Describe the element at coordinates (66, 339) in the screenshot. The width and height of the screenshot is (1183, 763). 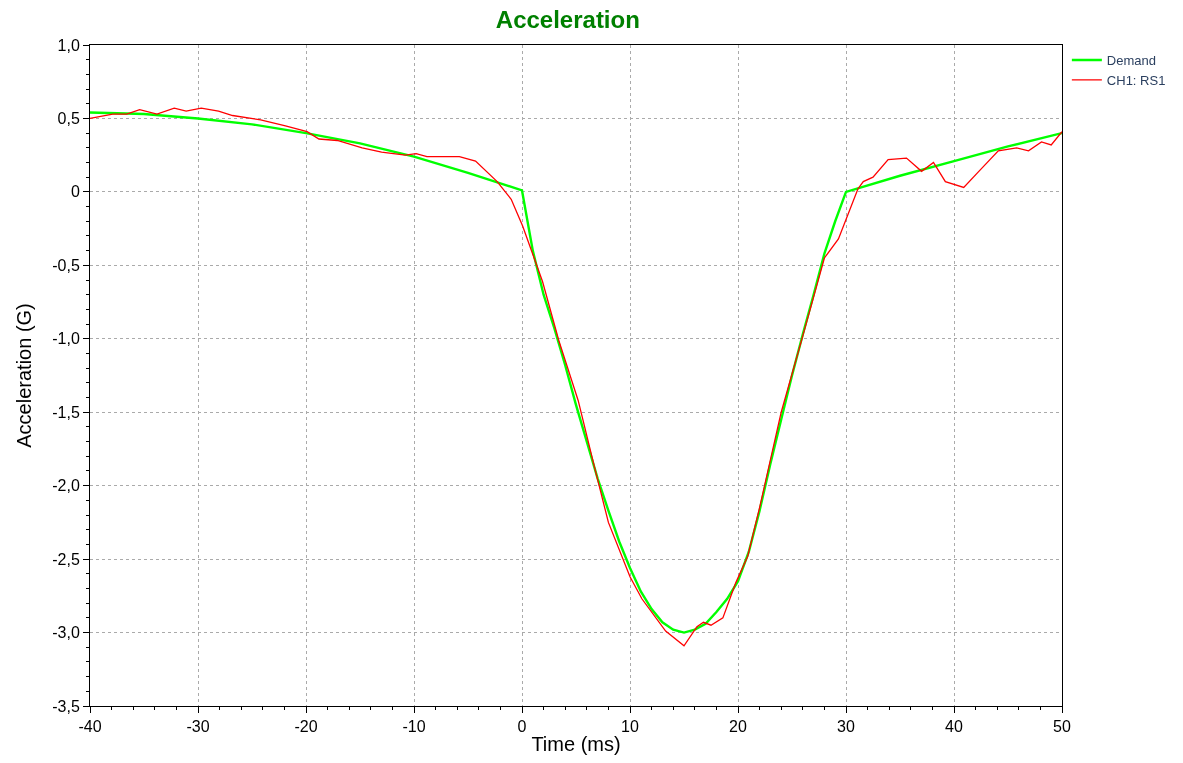
I see `y-tick-label: -1,0` at that location.